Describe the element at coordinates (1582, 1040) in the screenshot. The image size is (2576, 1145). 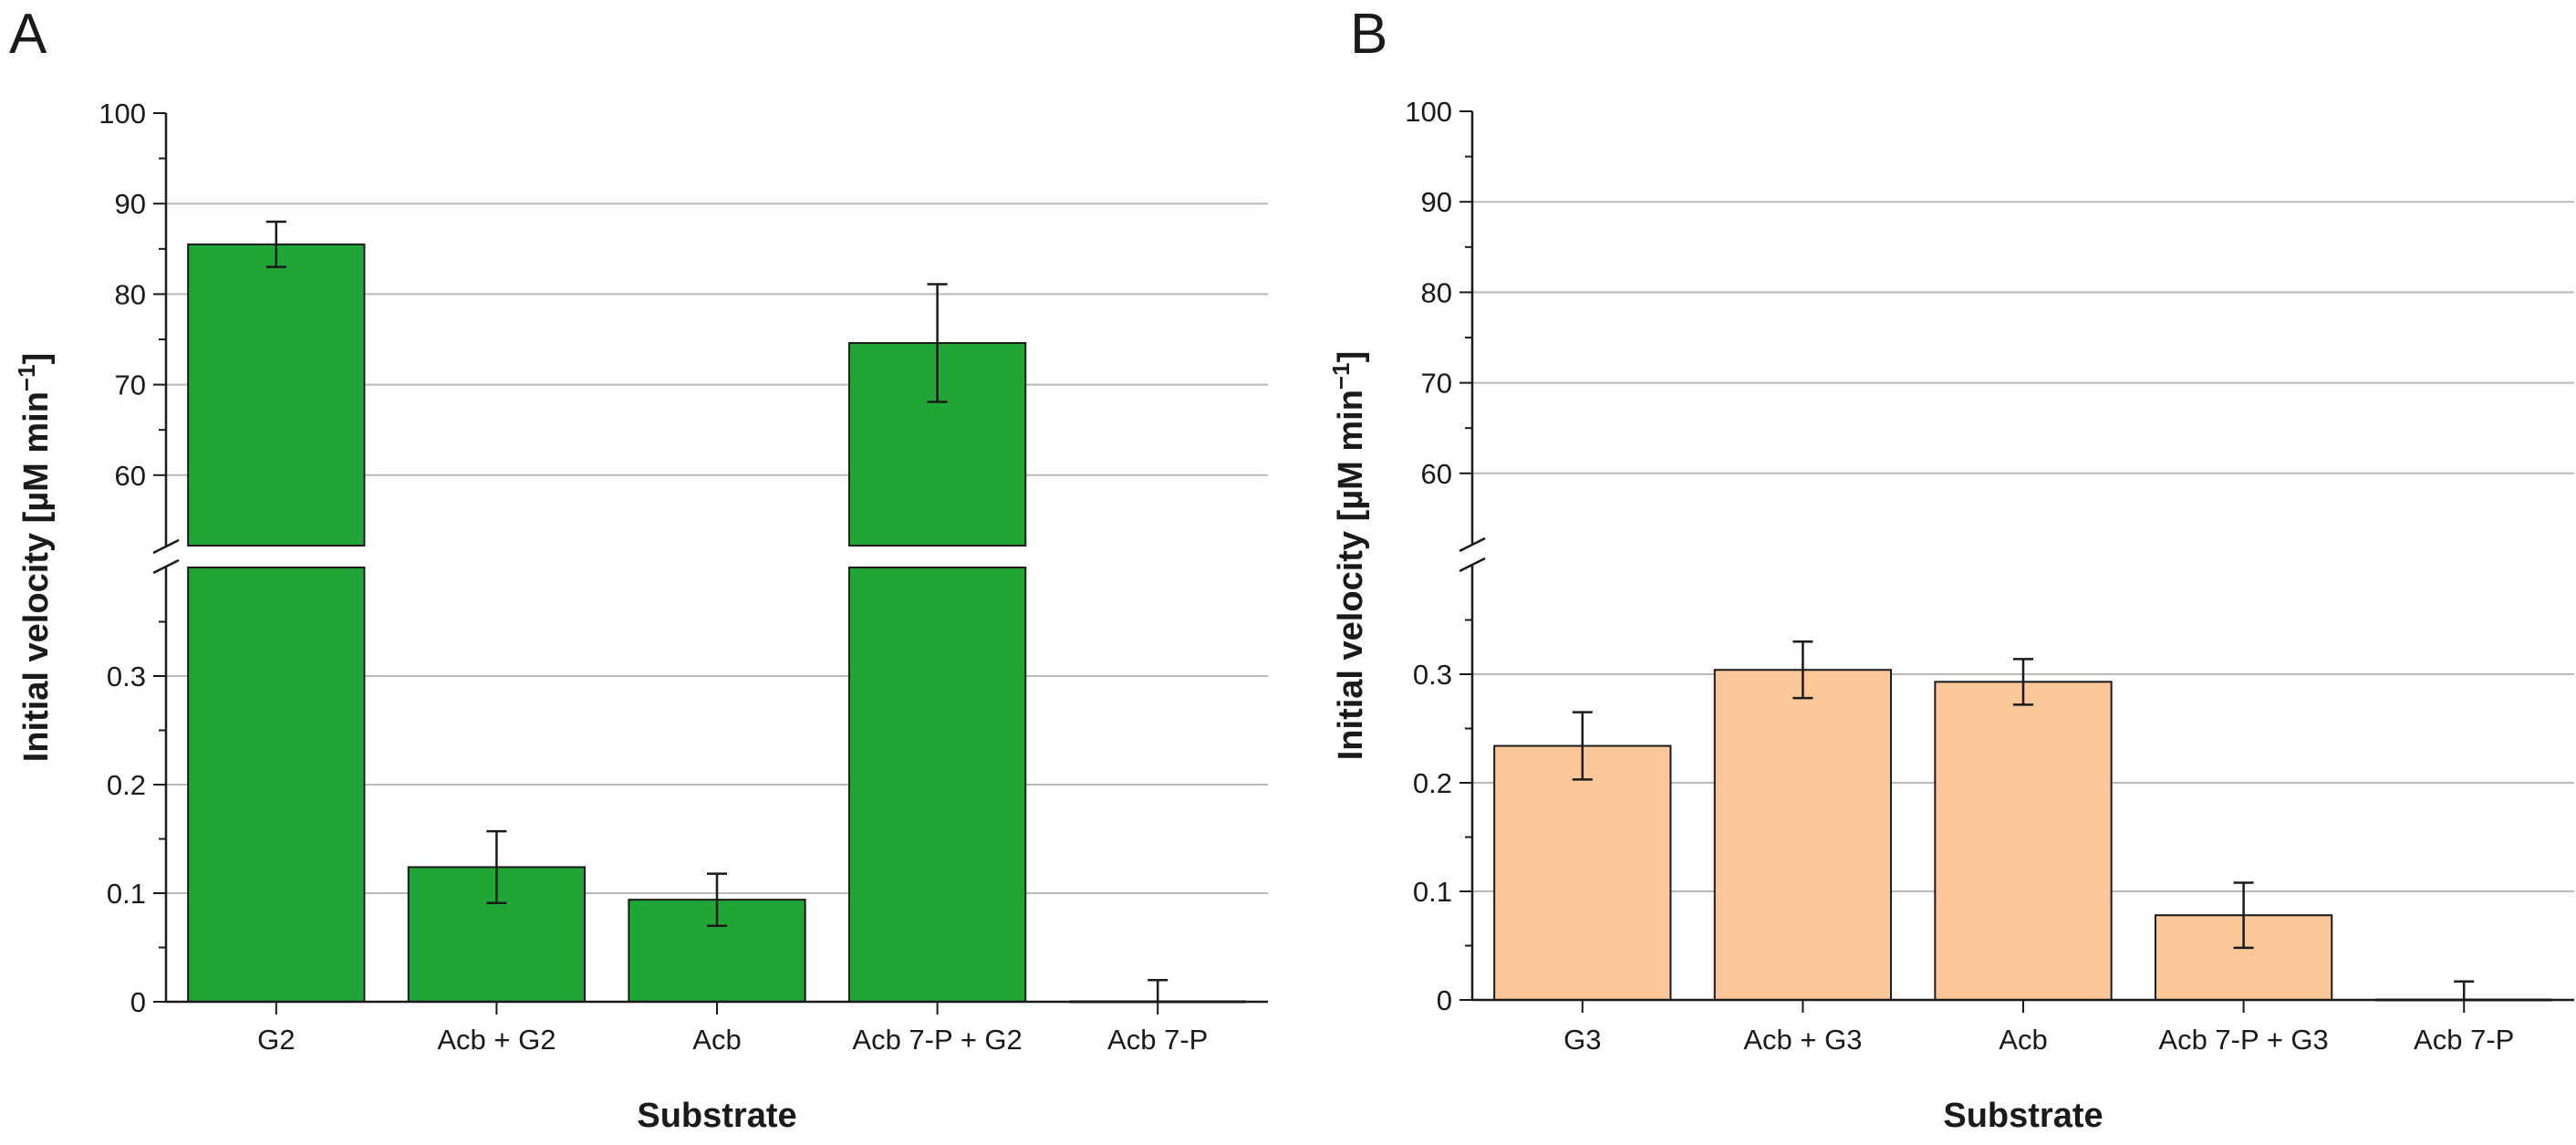
I see `category-label: G3` at that location.